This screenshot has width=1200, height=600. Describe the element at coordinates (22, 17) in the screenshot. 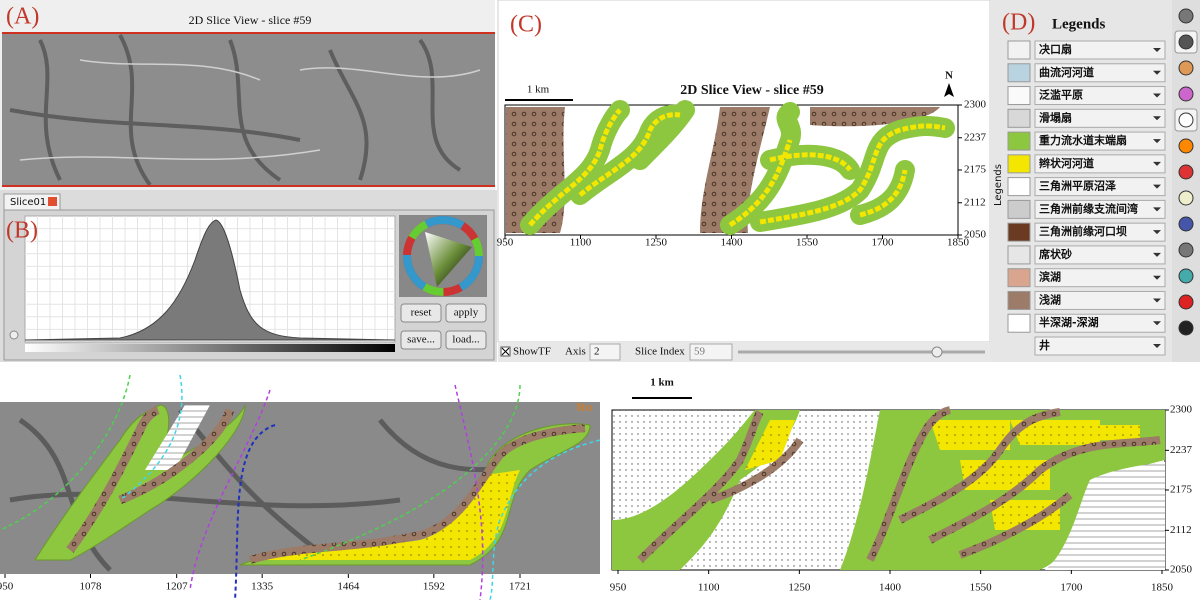

I see `panel-label: (A)` at that location.